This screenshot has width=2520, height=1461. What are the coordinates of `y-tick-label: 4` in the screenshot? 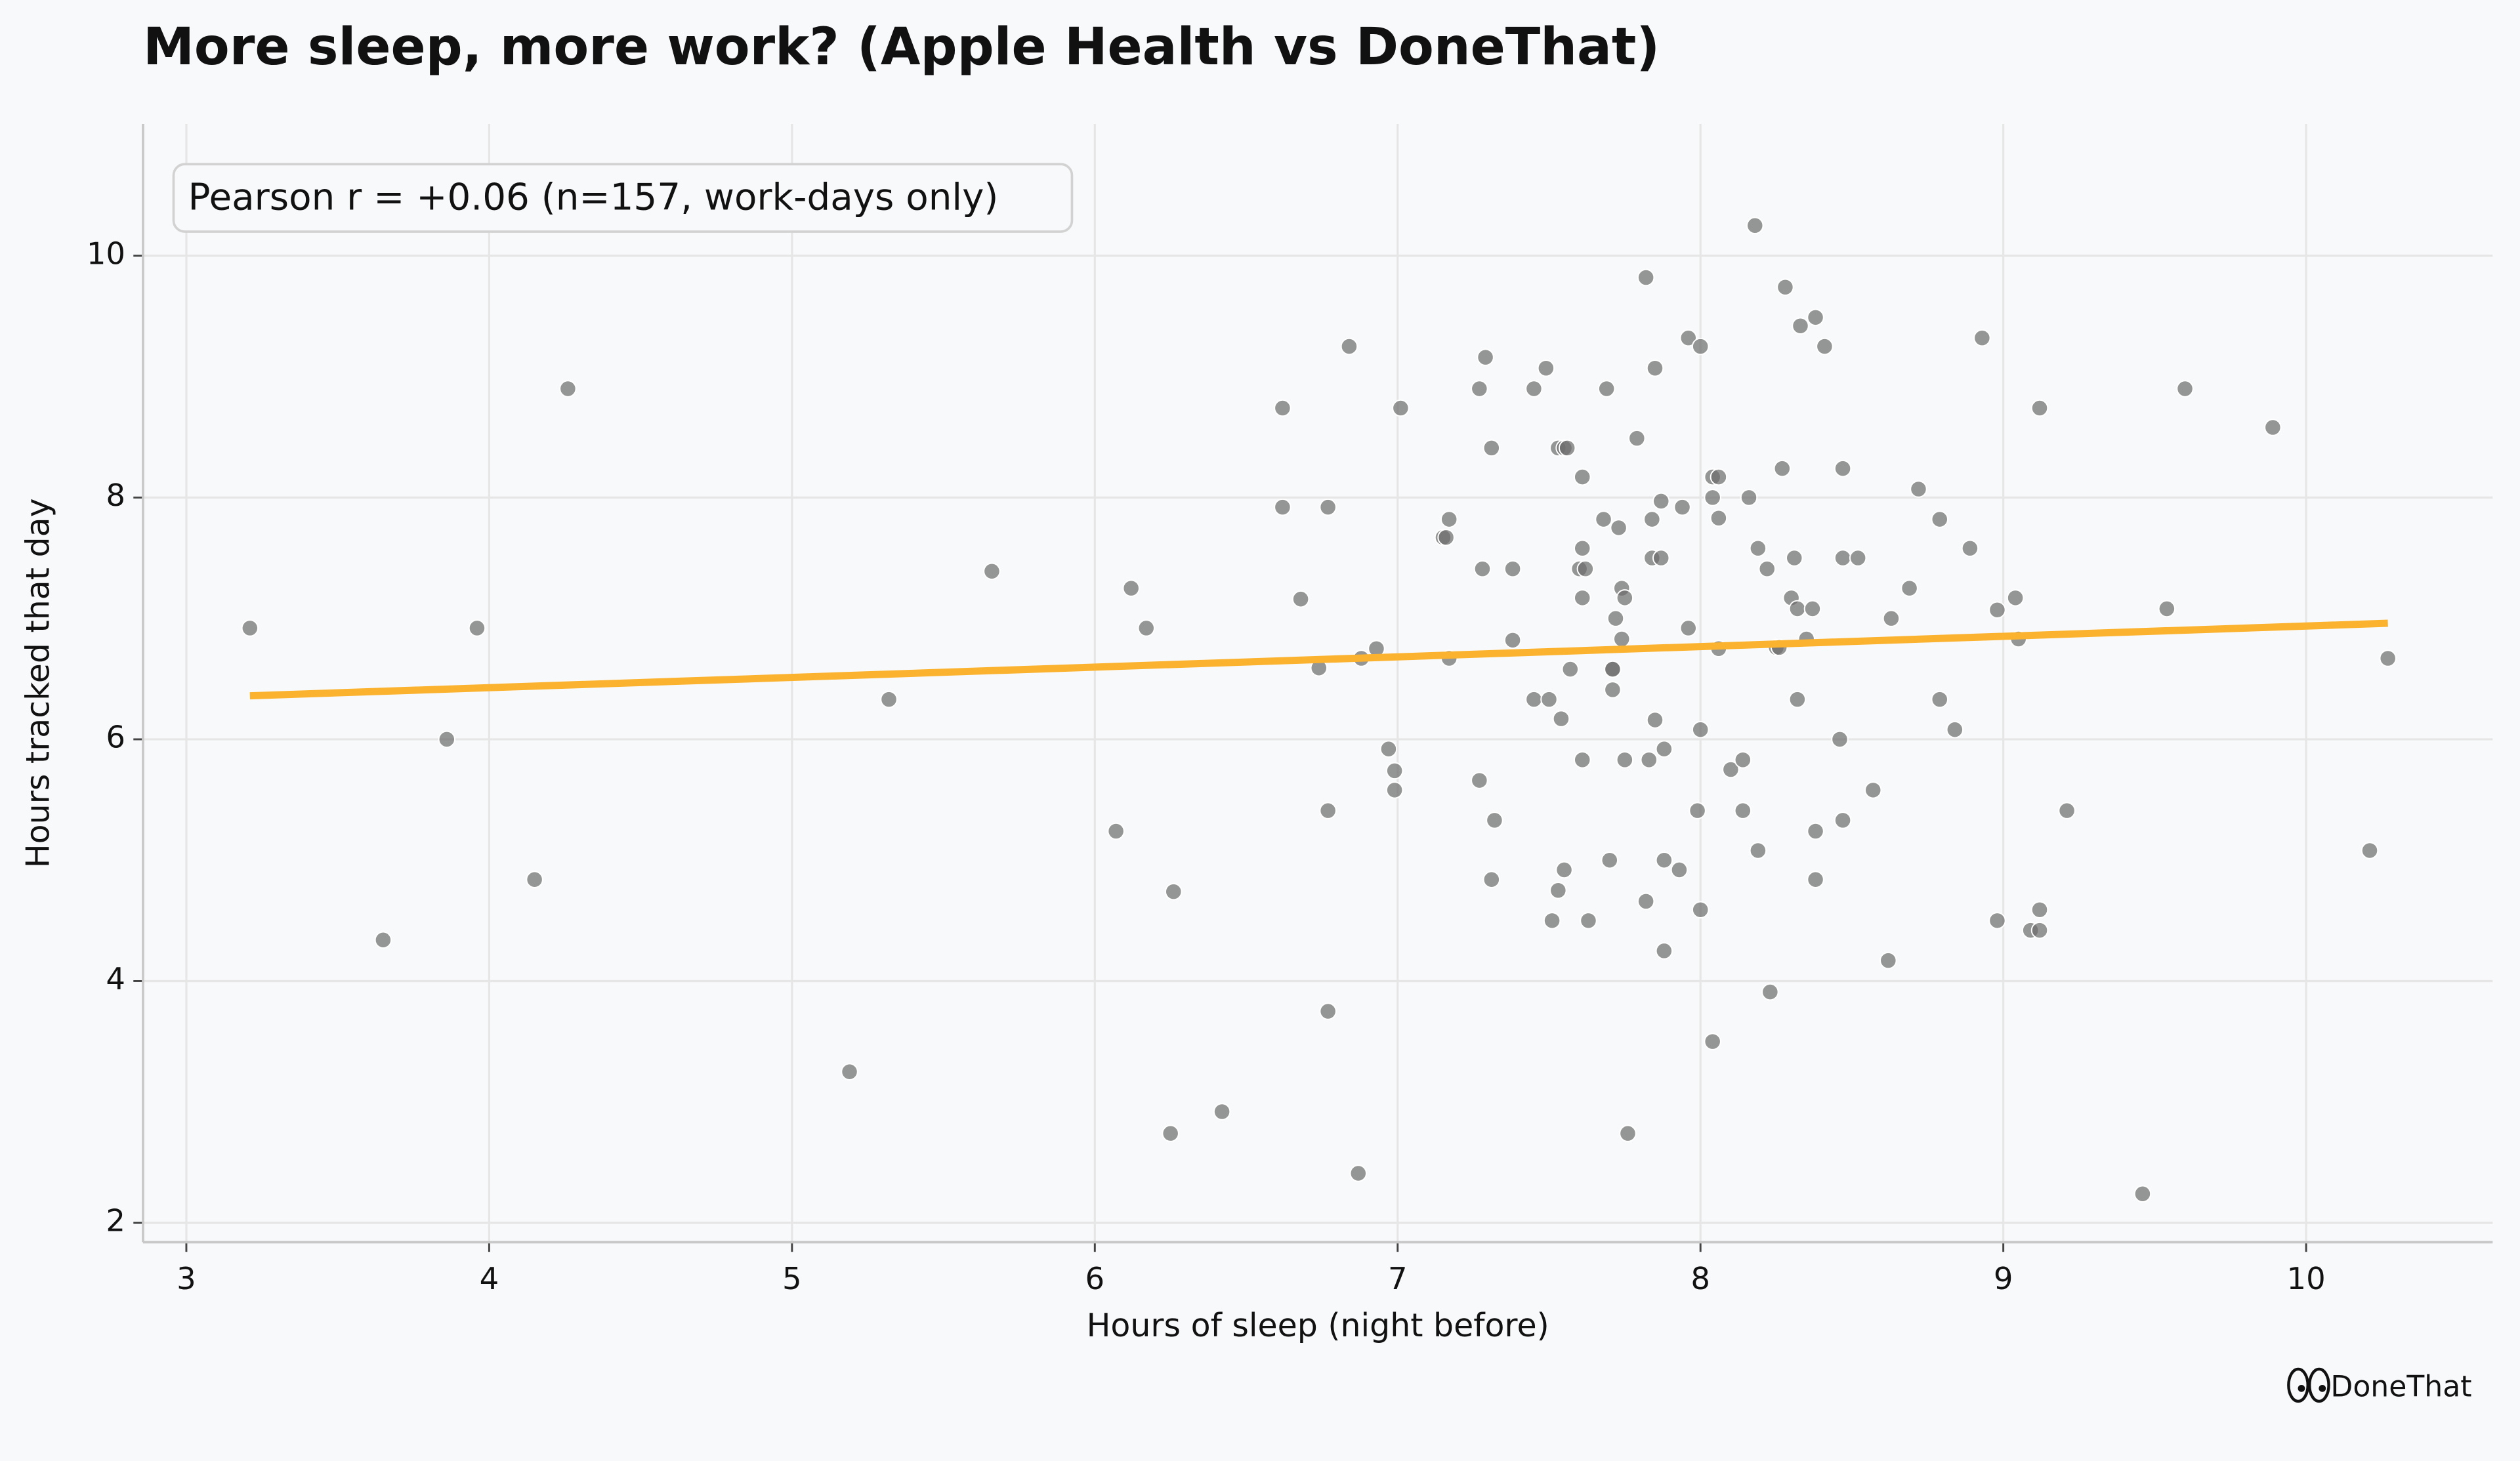 It's located at (115, 979).